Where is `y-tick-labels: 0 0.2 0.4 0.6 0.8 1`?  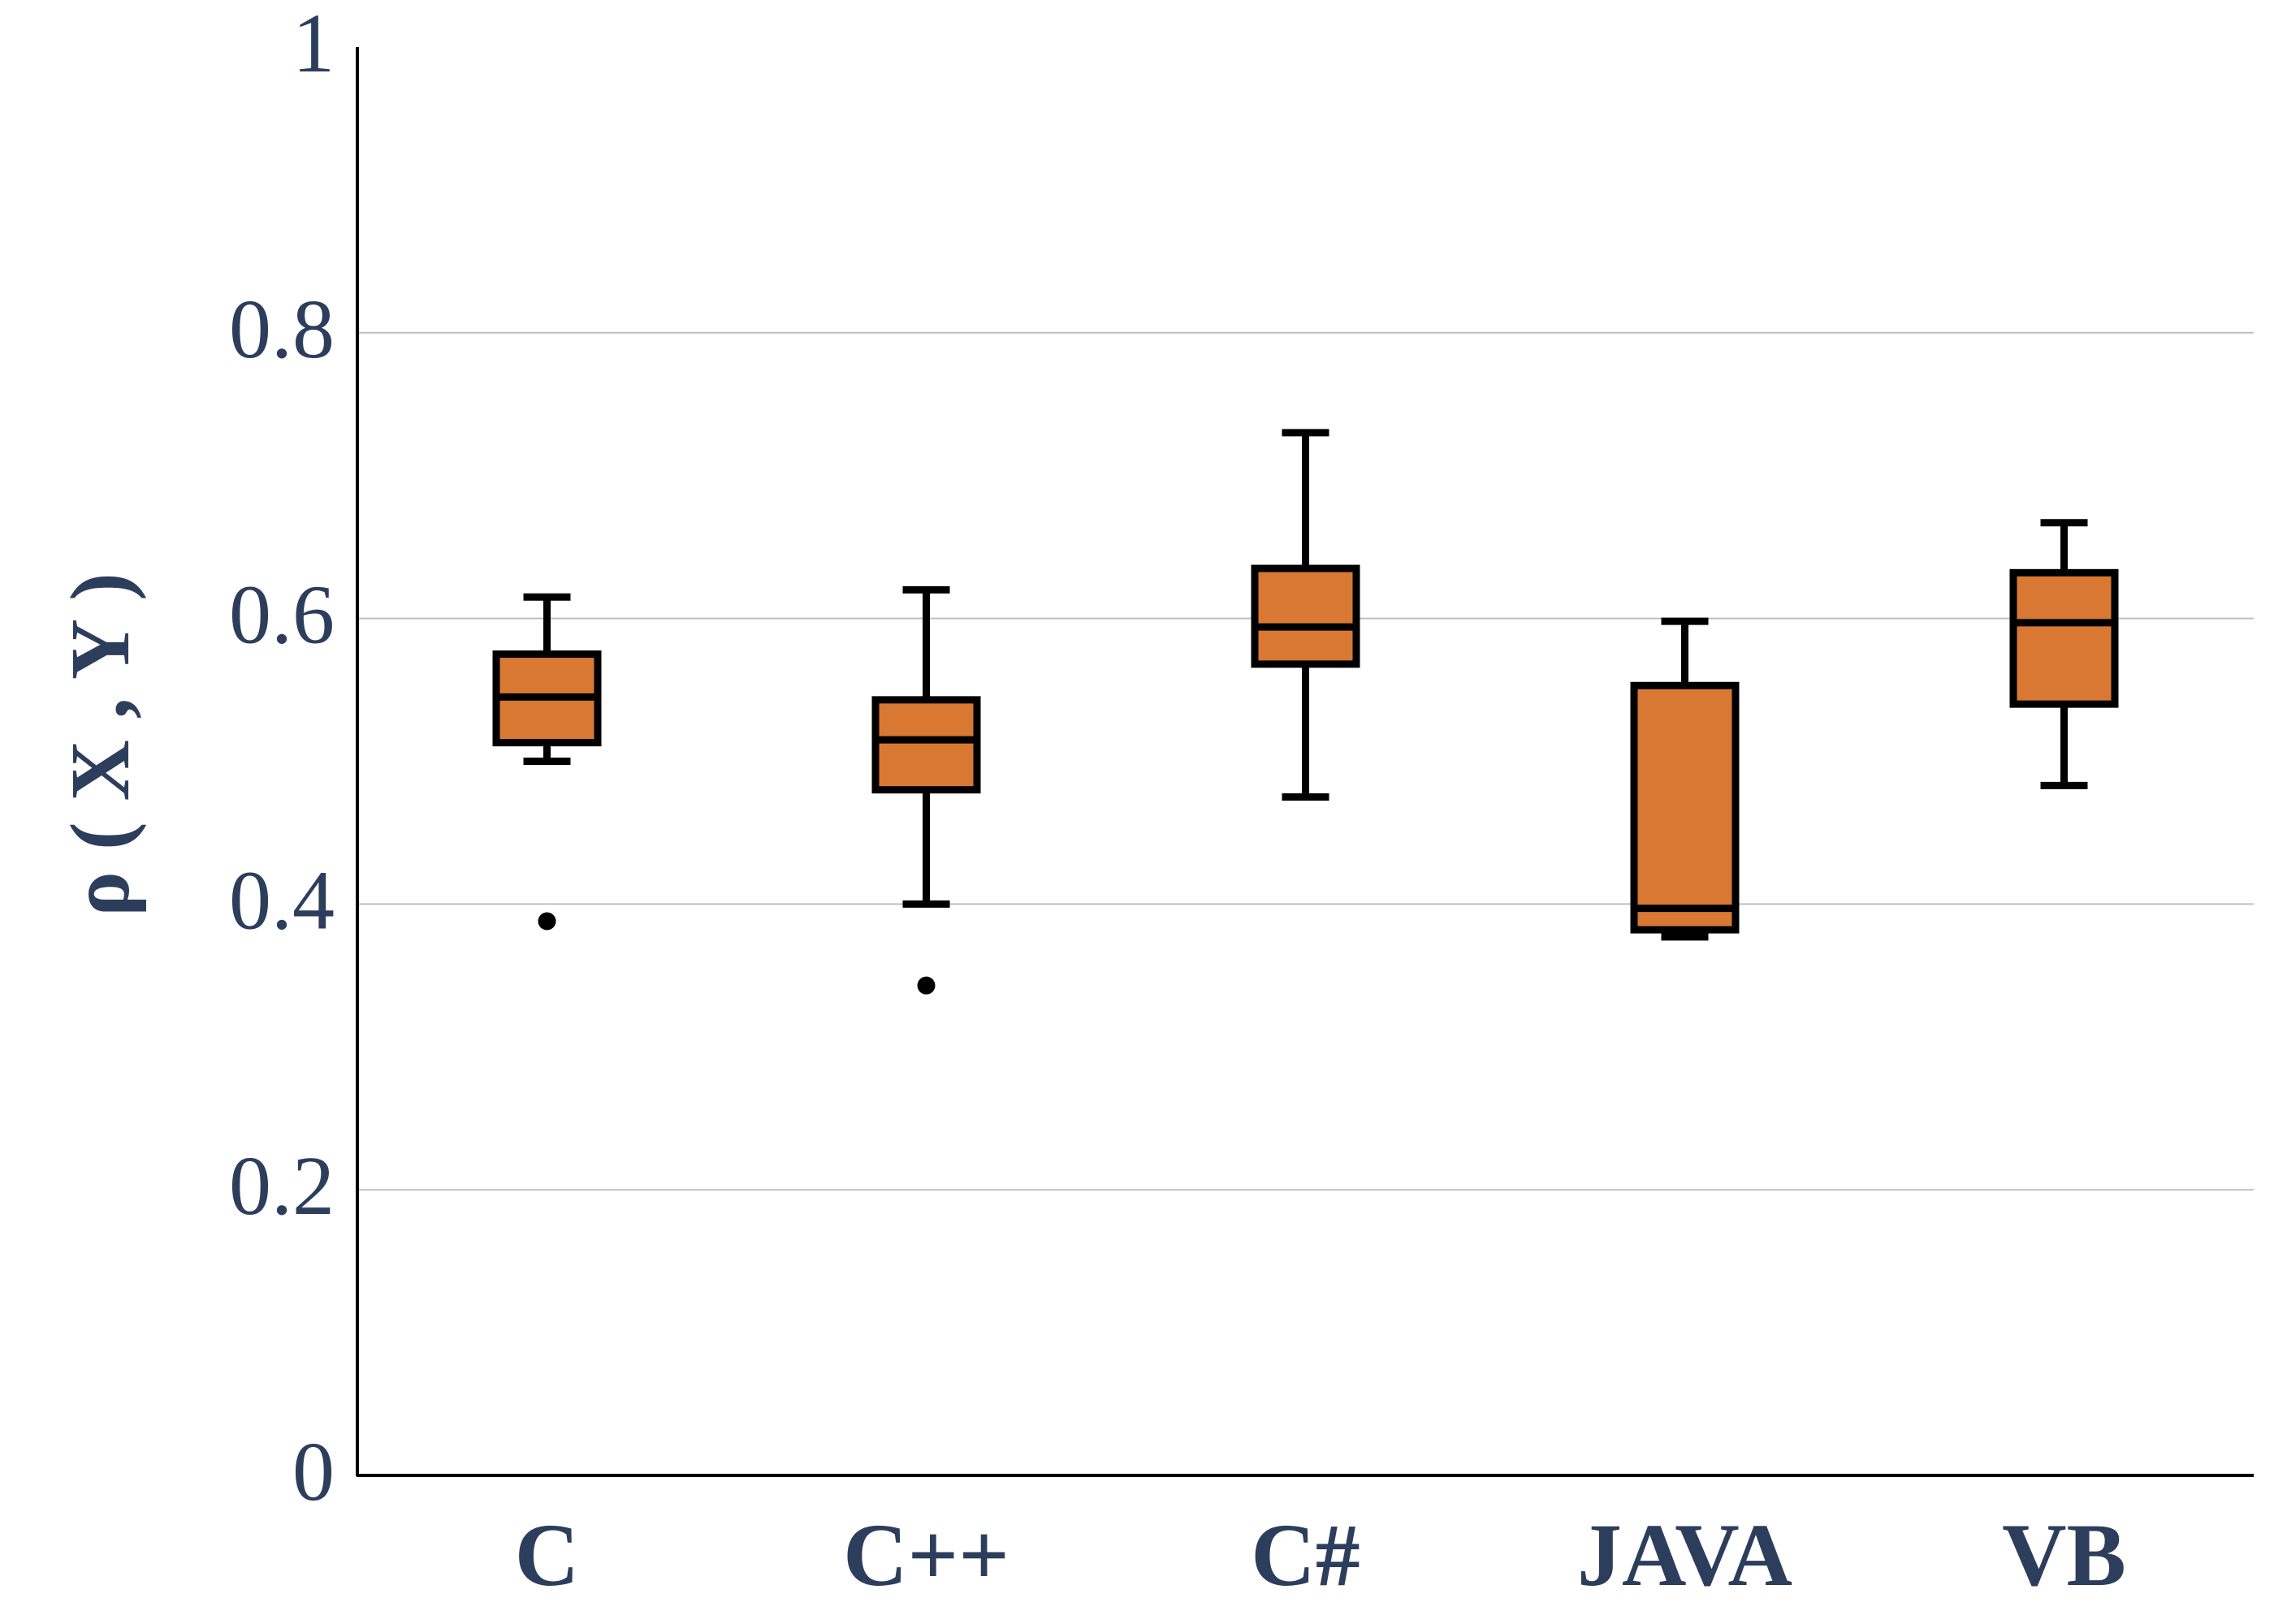 y-tick-labels: 0 0.2 0.4 0.6 0.8 1 is located at coordinates (282, 759).